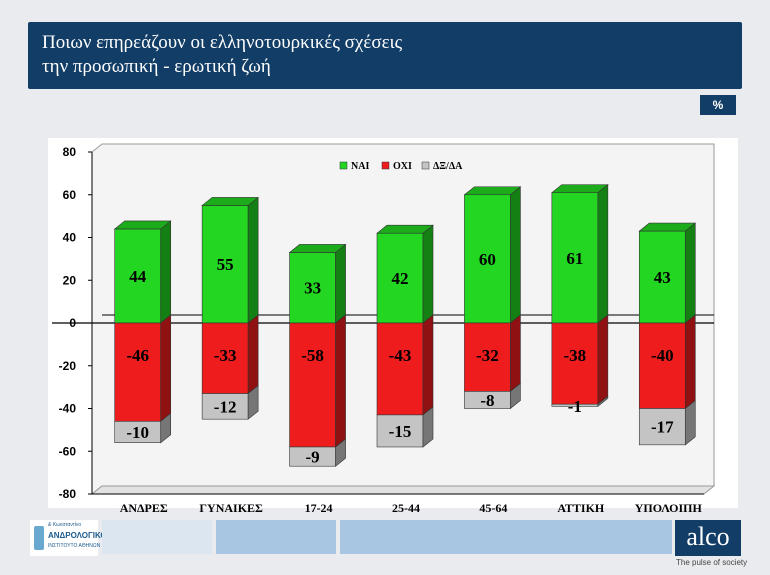 The height and width of the screenshot is (575, 770). Describe the element at coordinates (137, 355) in the screenshot. I see `data-label-no: -46` at that location.